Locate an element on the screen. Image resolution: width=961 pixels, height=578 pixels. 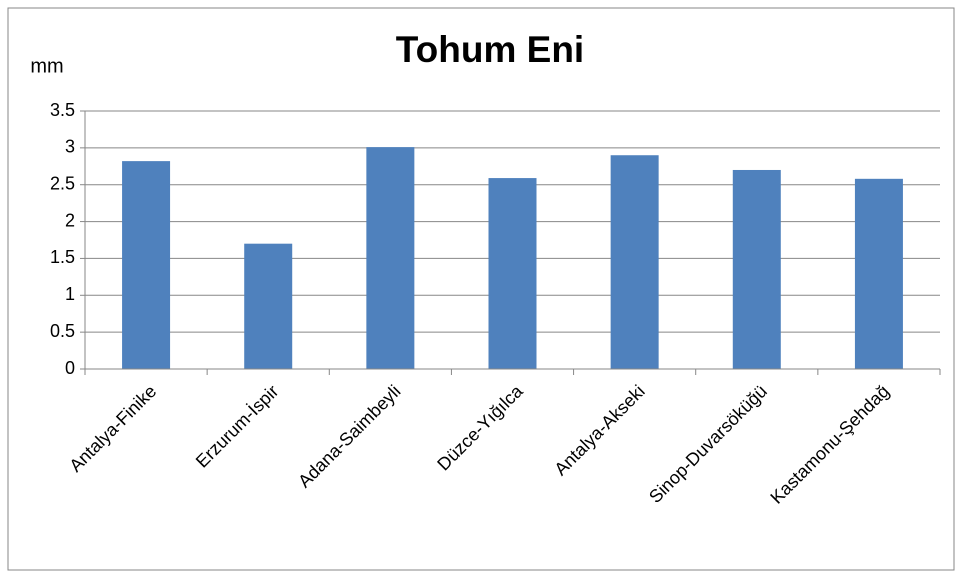
y-tick-label: 0 is located at coordinates (70, 368).